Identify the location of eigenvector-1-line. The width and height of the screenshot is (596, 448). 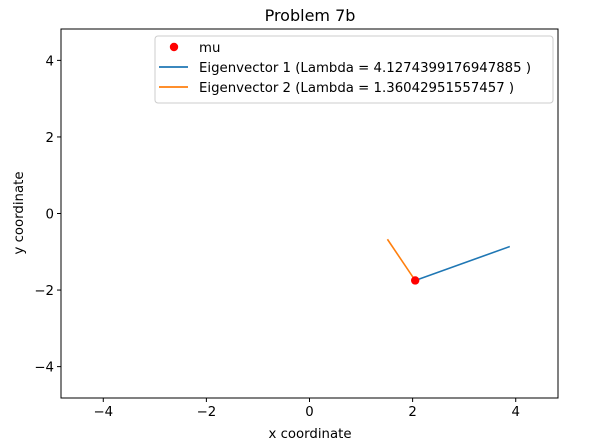
(462, 263).